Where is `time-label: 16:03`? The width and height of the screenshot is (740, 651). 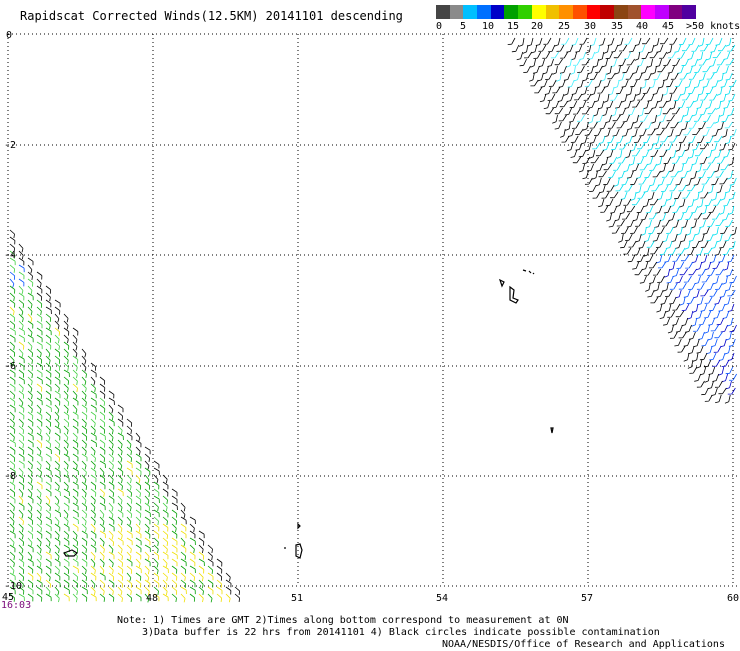 time-label: 16:03 is located at coordinates (16, 605).